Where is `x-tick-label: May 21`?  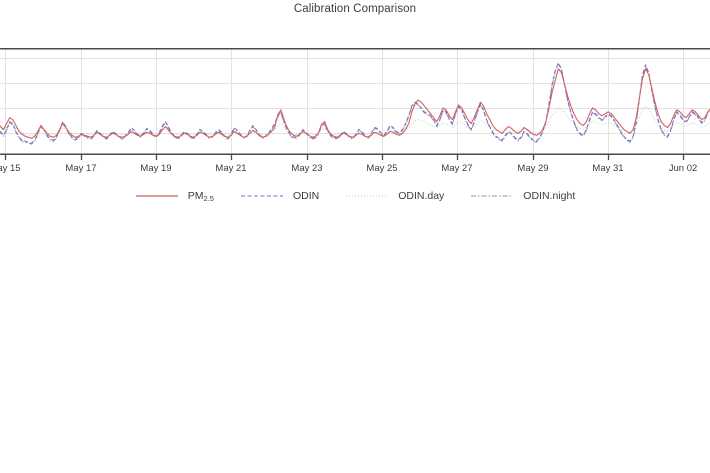
x-tick-label: May 21 is located at coordinates (231, 168).